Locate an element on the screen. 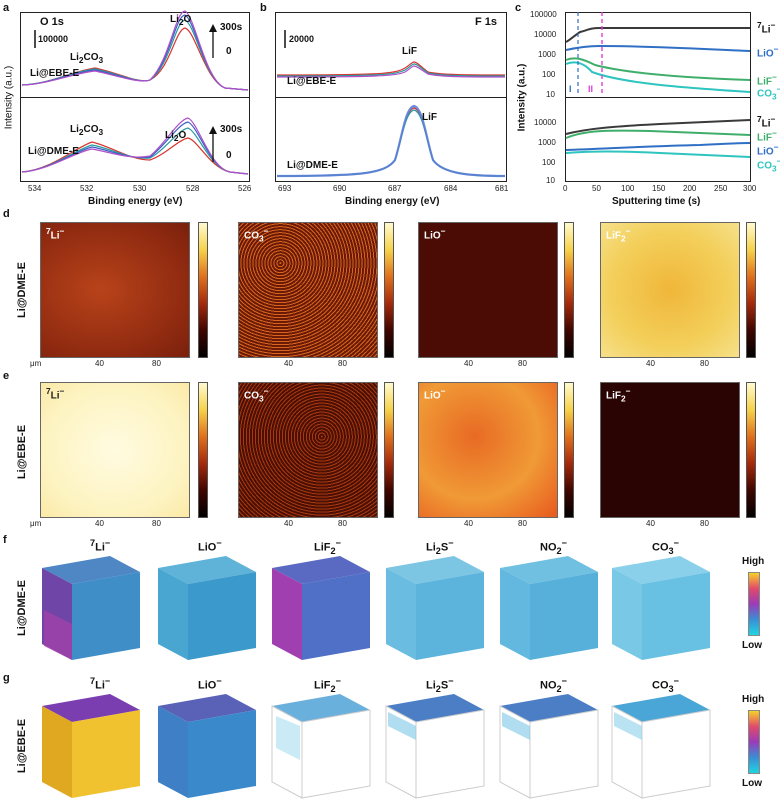 Image resolution: width=780 pixels, height=810 pixels. panel-a-li2o-upper: Li2O is located at coordinates (181, 20).